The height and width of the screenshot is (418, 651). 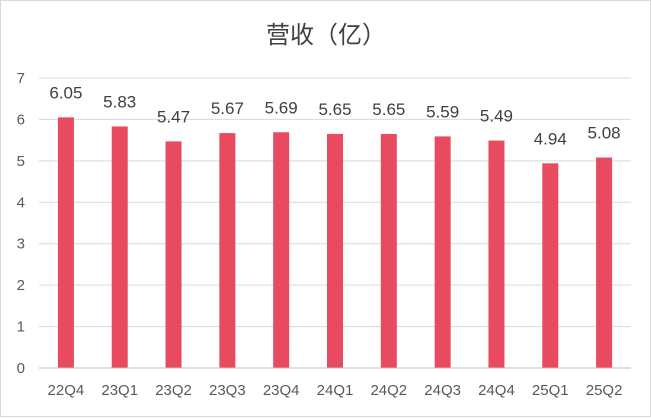 What do you see at coordinates (550, 138) in the screenshot?
I see `data-label: 4.94` at bounding box center [550, 138].